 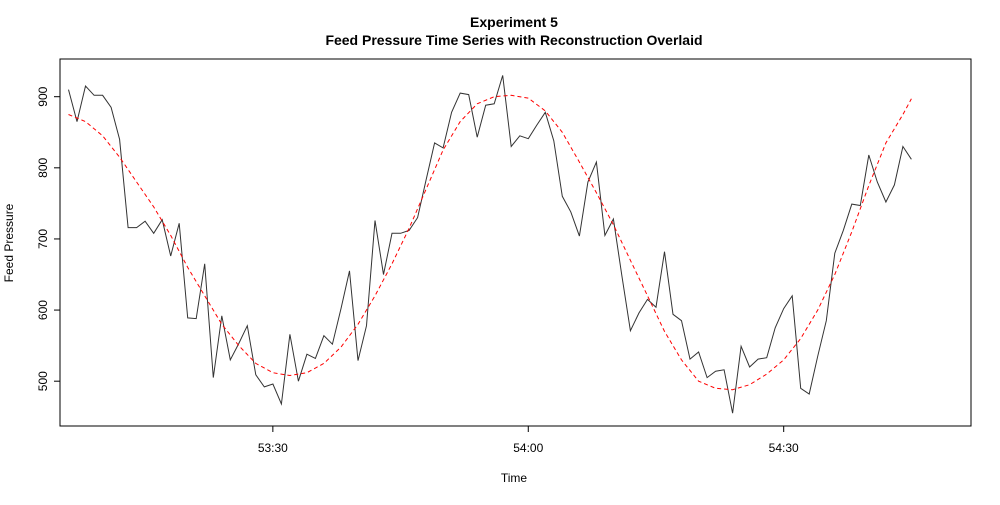 What do you see at coordinates (9, 242) in the screenshot?
I see `y-axis-label: Feed Pressure` at bounding box center [9, 242].